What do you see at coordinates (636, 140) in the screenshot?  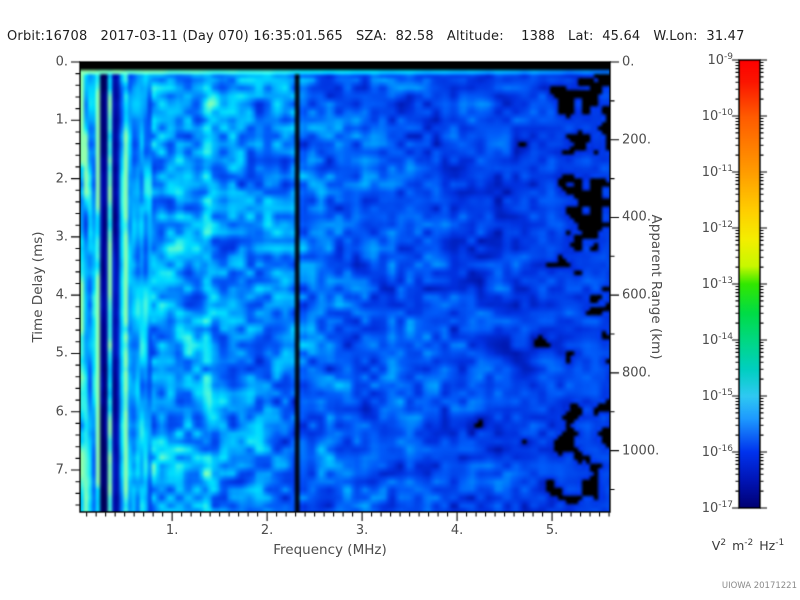 I see `y2-tick-label: 200.` at bounding box center [636, 140].